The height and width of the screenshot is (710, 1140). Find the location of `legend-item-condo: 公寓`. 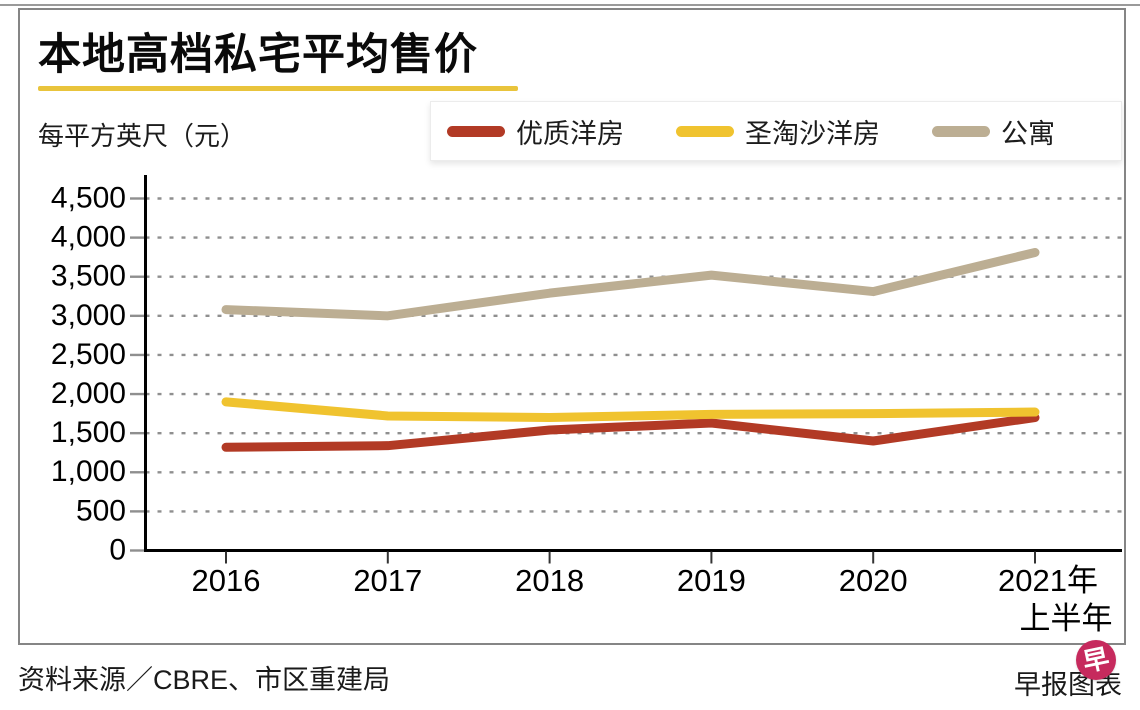

legend-item-condo: 公寓 is located at coordinates (993, 131).